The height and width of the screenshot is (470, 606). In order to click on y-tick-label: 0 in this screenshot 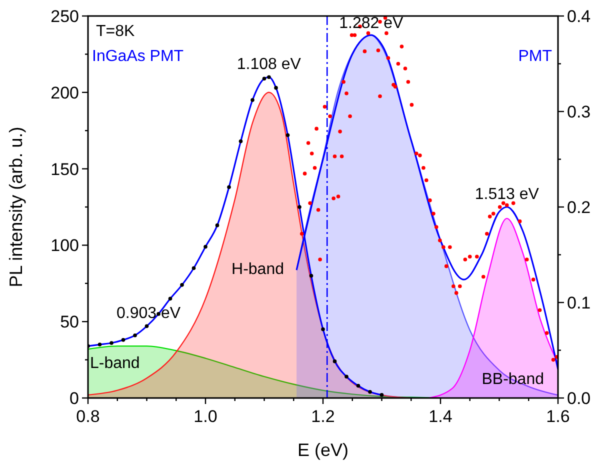, I will do `click(74, 398)`.